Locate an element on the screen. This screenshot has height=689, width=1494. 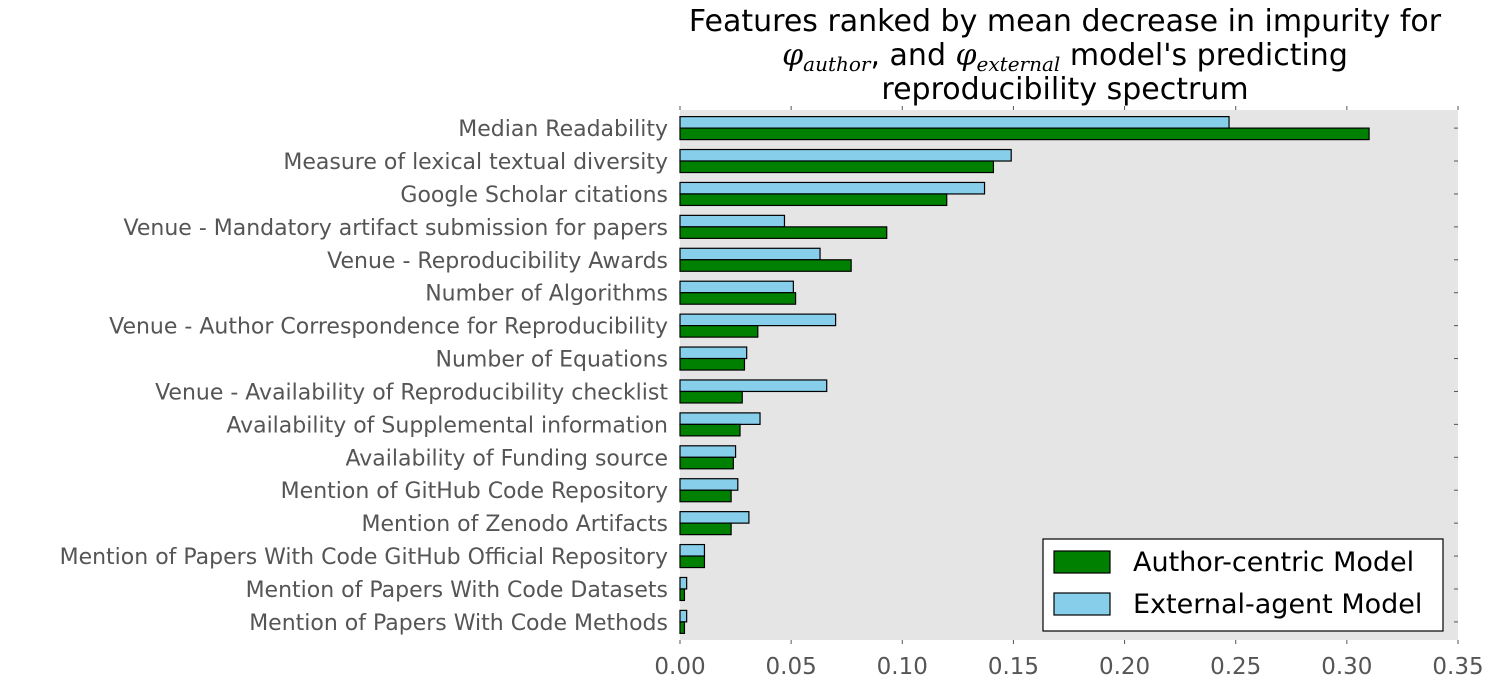
phi-author-subscript: author is located at coordinates (837, 64).